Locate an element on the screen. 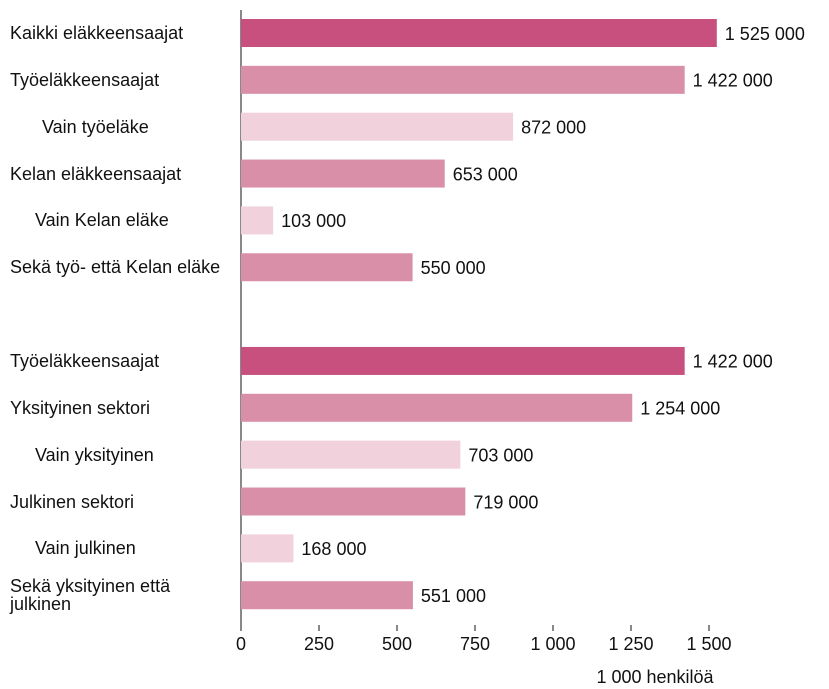 The width and height of the screenshot is (829, 689). x-tick-label: 0 is located at coordinates (241, 644).